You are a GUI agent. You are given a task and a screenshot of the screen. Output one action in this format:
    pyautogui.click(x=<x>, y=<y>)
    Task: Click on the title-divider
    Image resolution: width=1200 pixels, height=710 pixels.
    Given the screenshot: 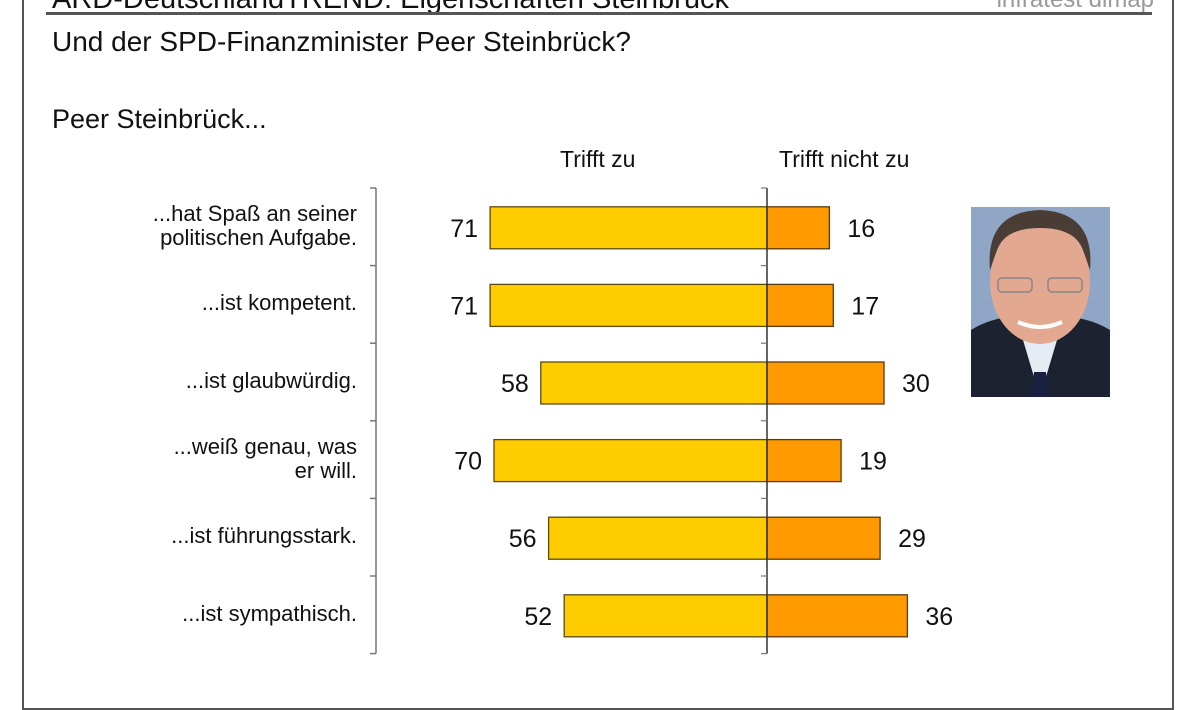 What is the action you would take?
    pyautogui.click(x=599, y=13)
    